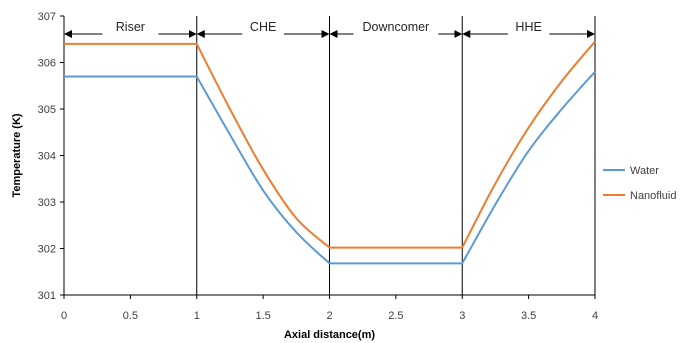  What do you see at coordinates (64, 316) in the screenshot?
I see `x-tick-label: 0` at bounding box center [64, 316].